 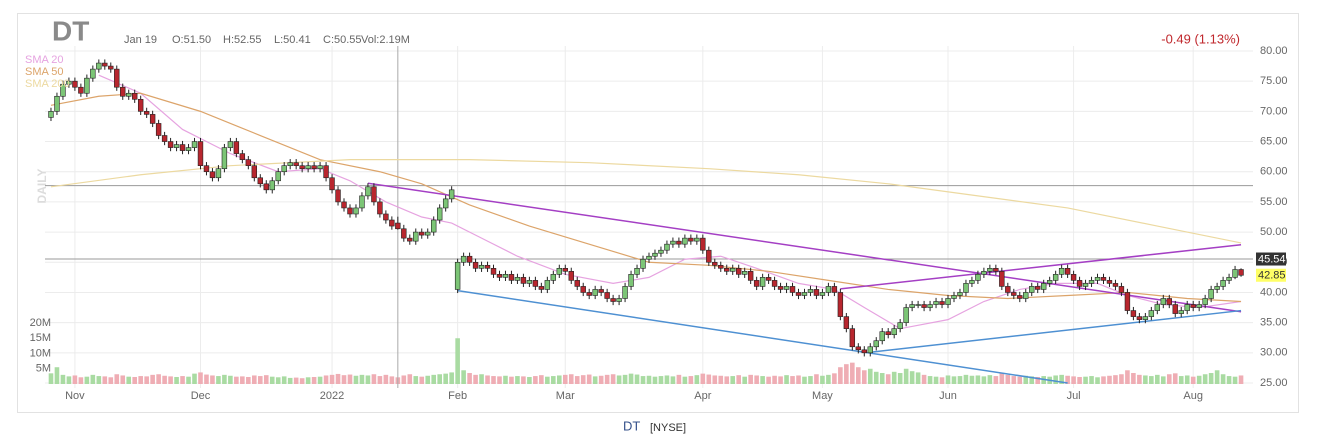 What do you see at coordinates (40, 323) in the screenshot?
I see `volume-tick-label: 20M` at bounding box center [40, 323].